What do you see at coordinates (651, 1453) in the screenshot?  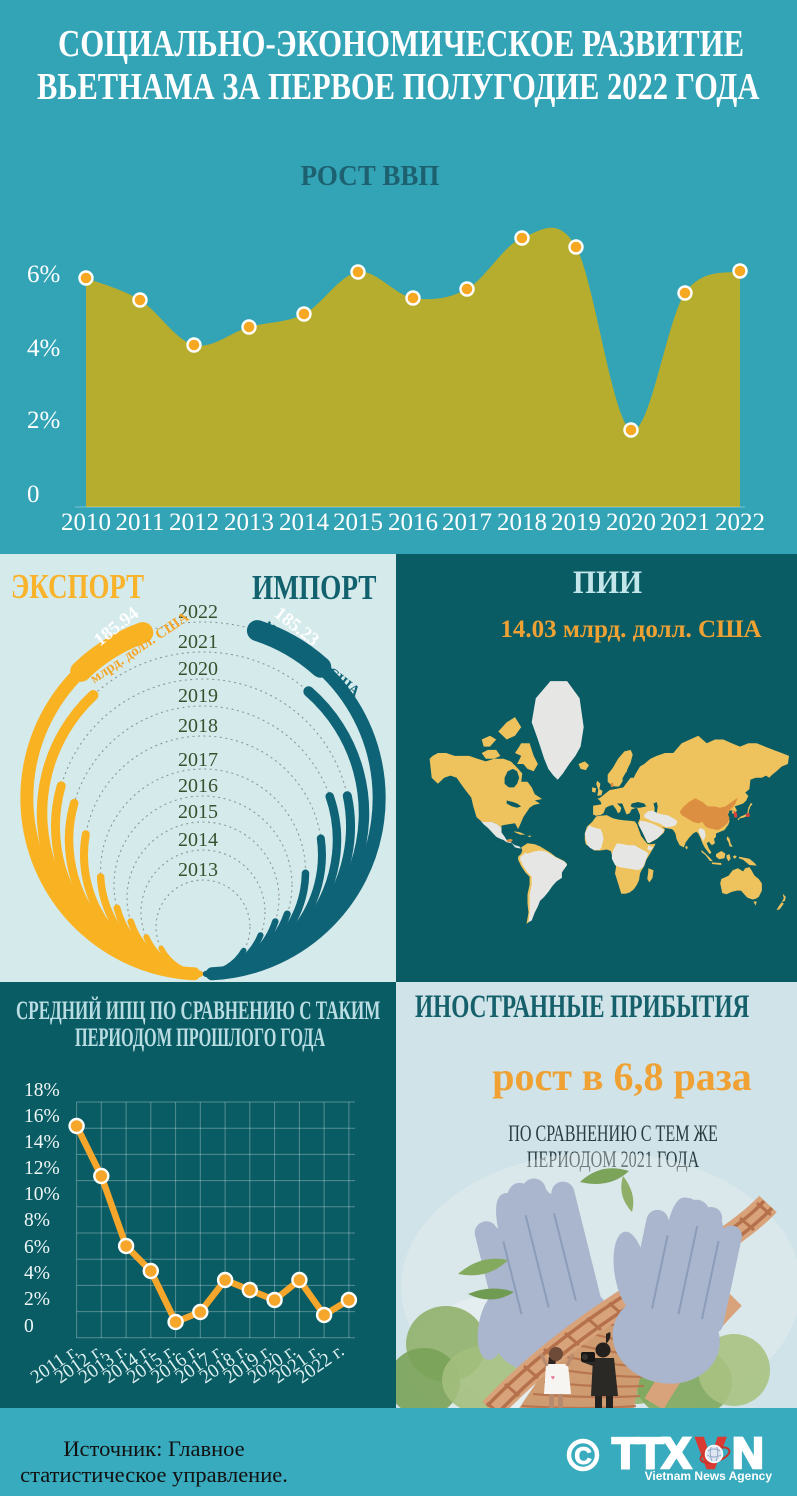 I see `svg-text: TTX` at bounding box center [651, 1453].